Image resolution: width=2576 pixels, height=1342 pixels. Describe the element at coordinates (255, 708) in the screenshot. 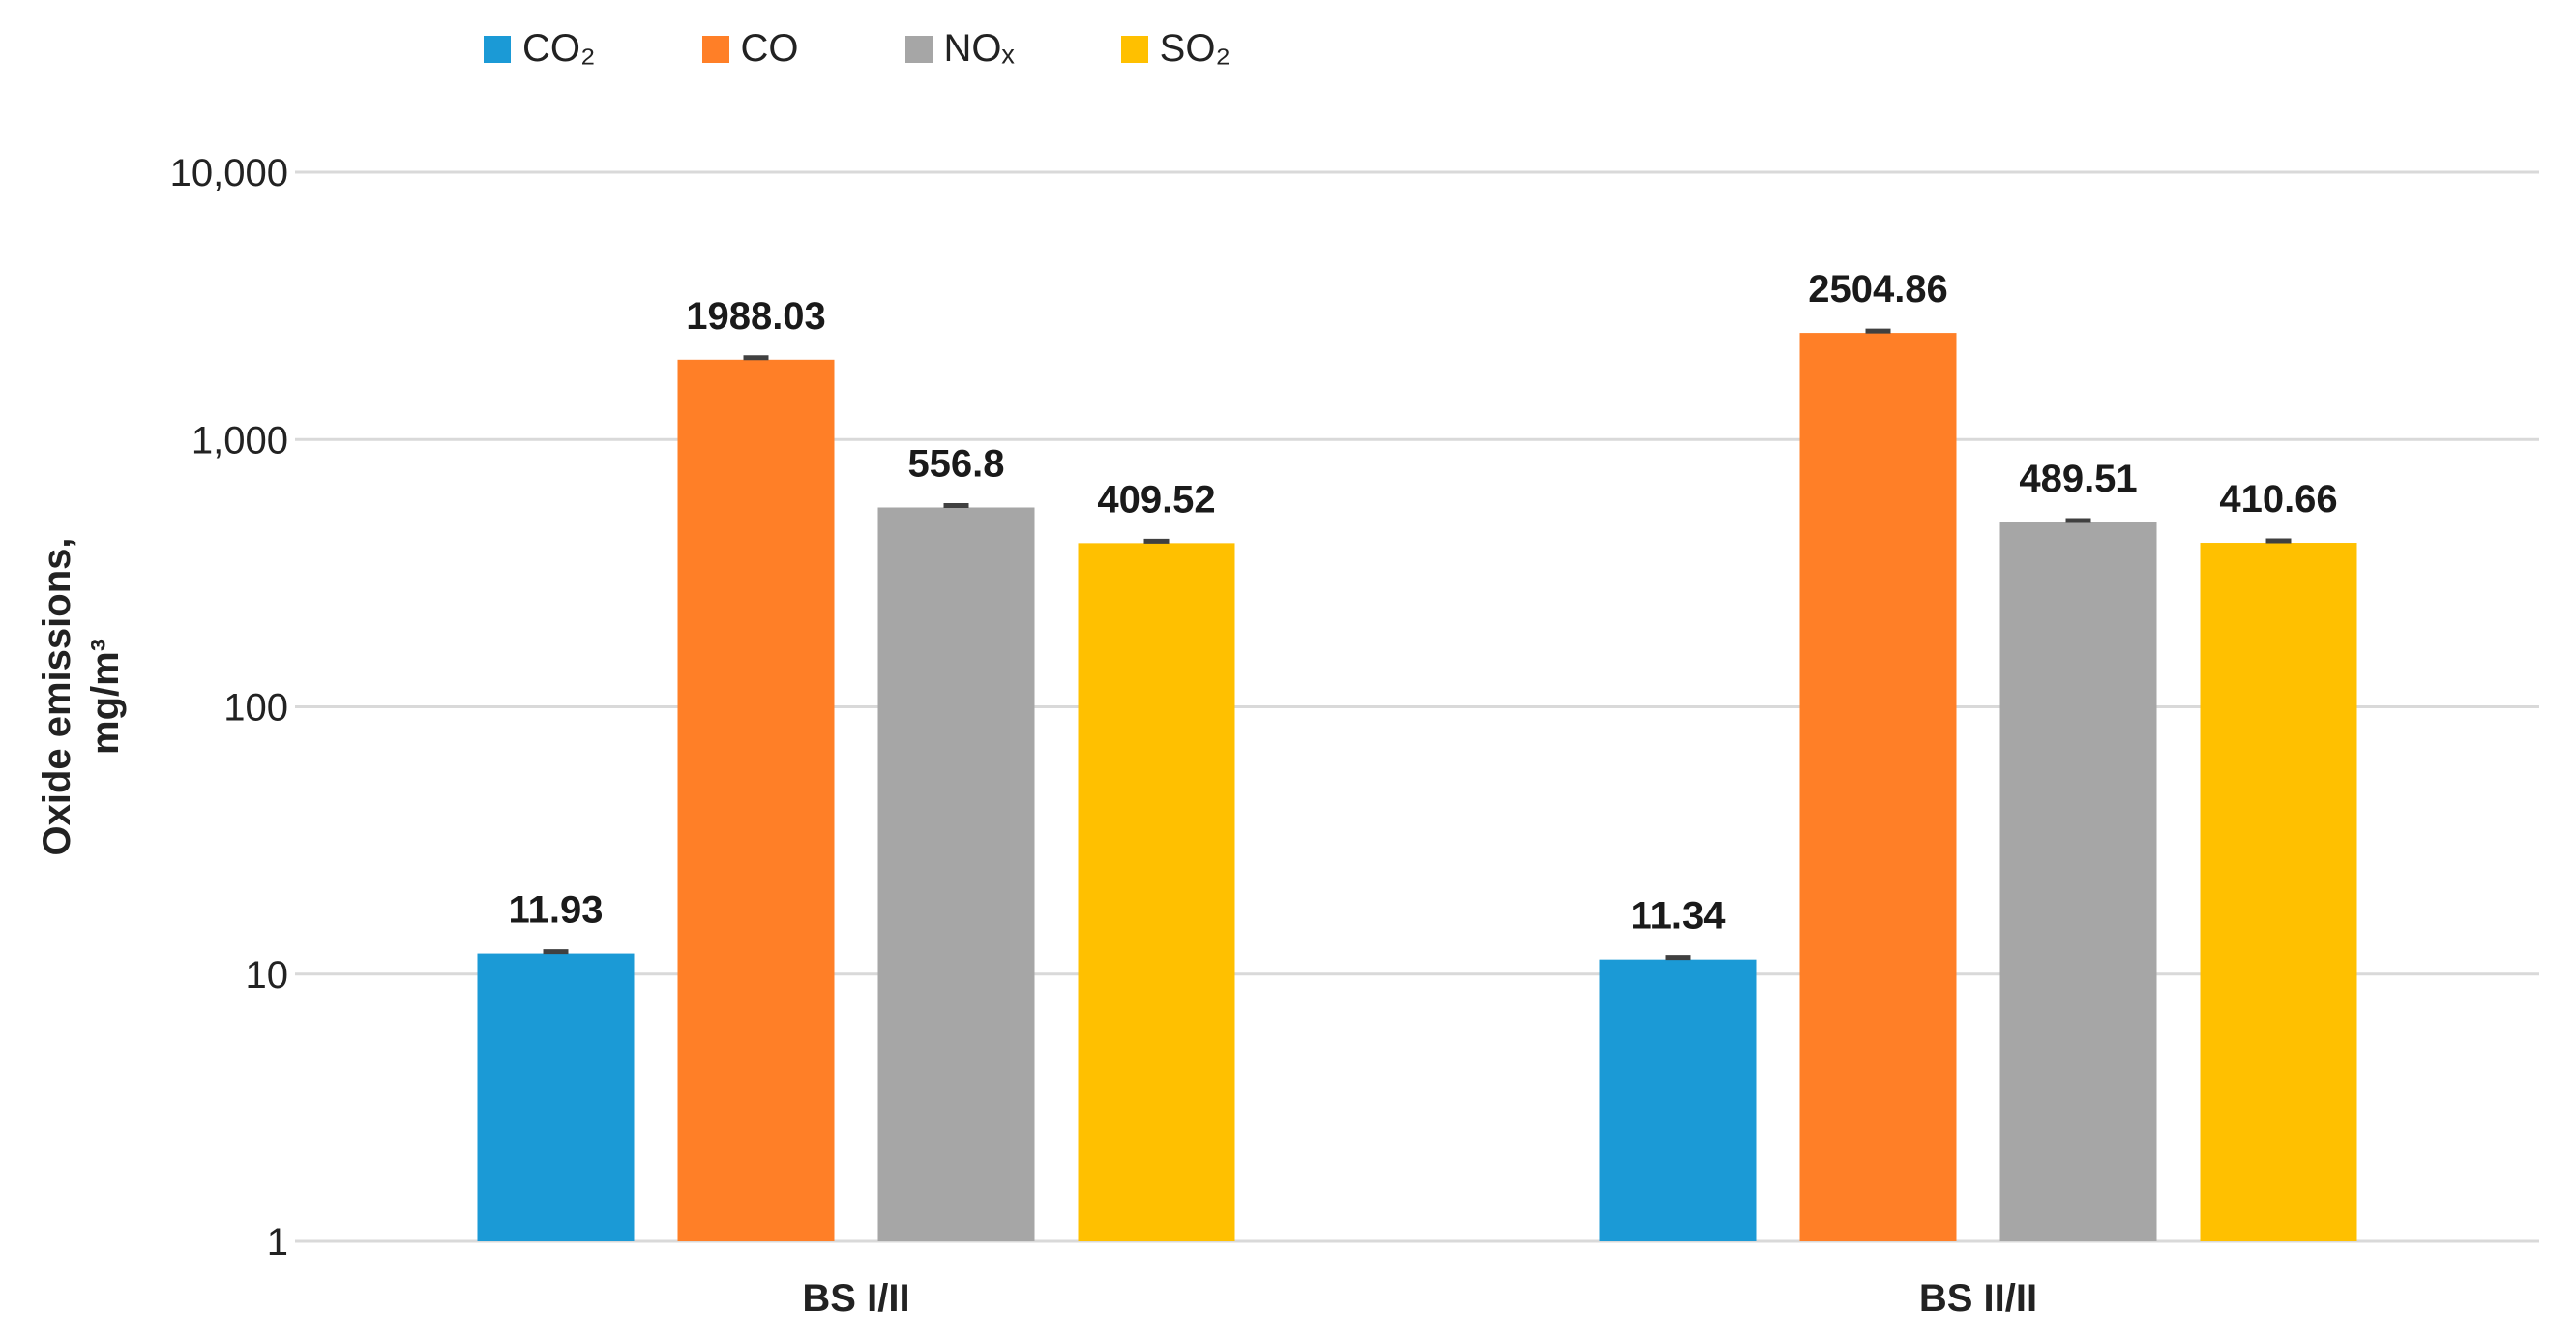

I see `y-tick-label: 100` at that location.